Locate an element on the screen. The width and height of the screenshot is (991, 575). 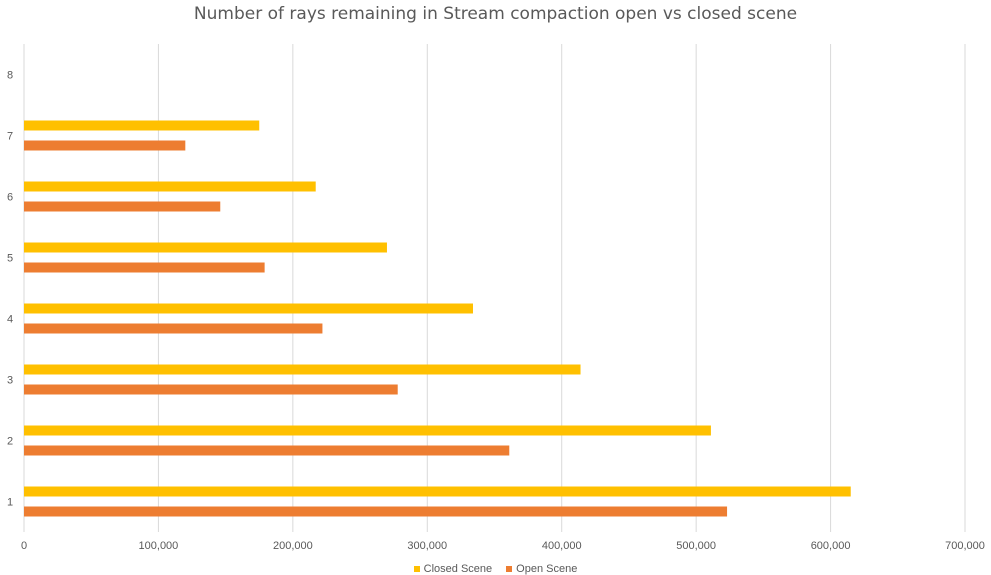
y-tick-label: 6 is located at coordinates (10, 198).